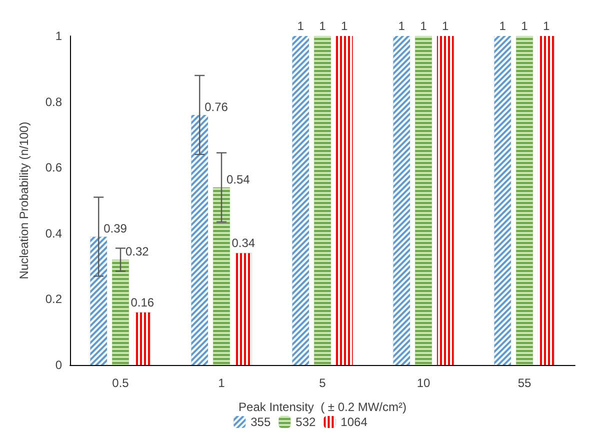 This screenshot has width=601, height=445. Describe the element at coordinates (58, 36) in the screenshot. I see `y-tick-label: 1` at that location.